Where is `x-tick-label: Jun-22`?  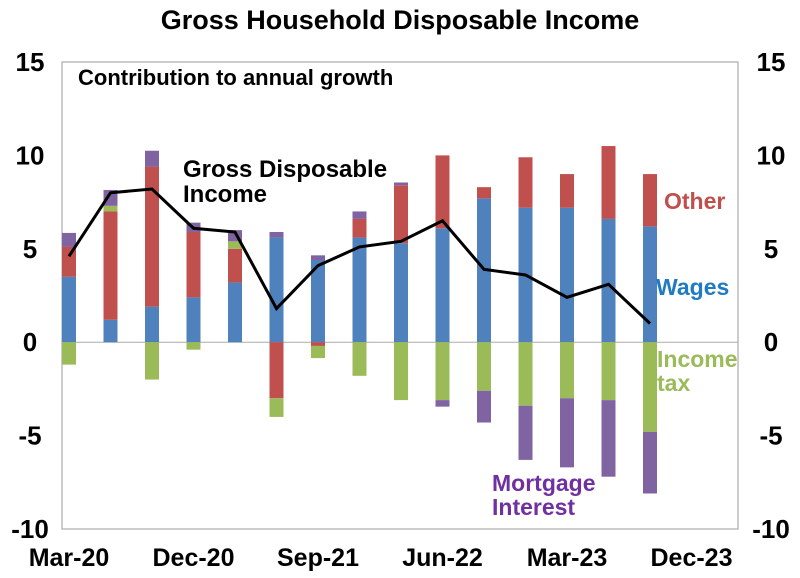
x-tick-label: Jun-22 is located at coordinates (442, 558).